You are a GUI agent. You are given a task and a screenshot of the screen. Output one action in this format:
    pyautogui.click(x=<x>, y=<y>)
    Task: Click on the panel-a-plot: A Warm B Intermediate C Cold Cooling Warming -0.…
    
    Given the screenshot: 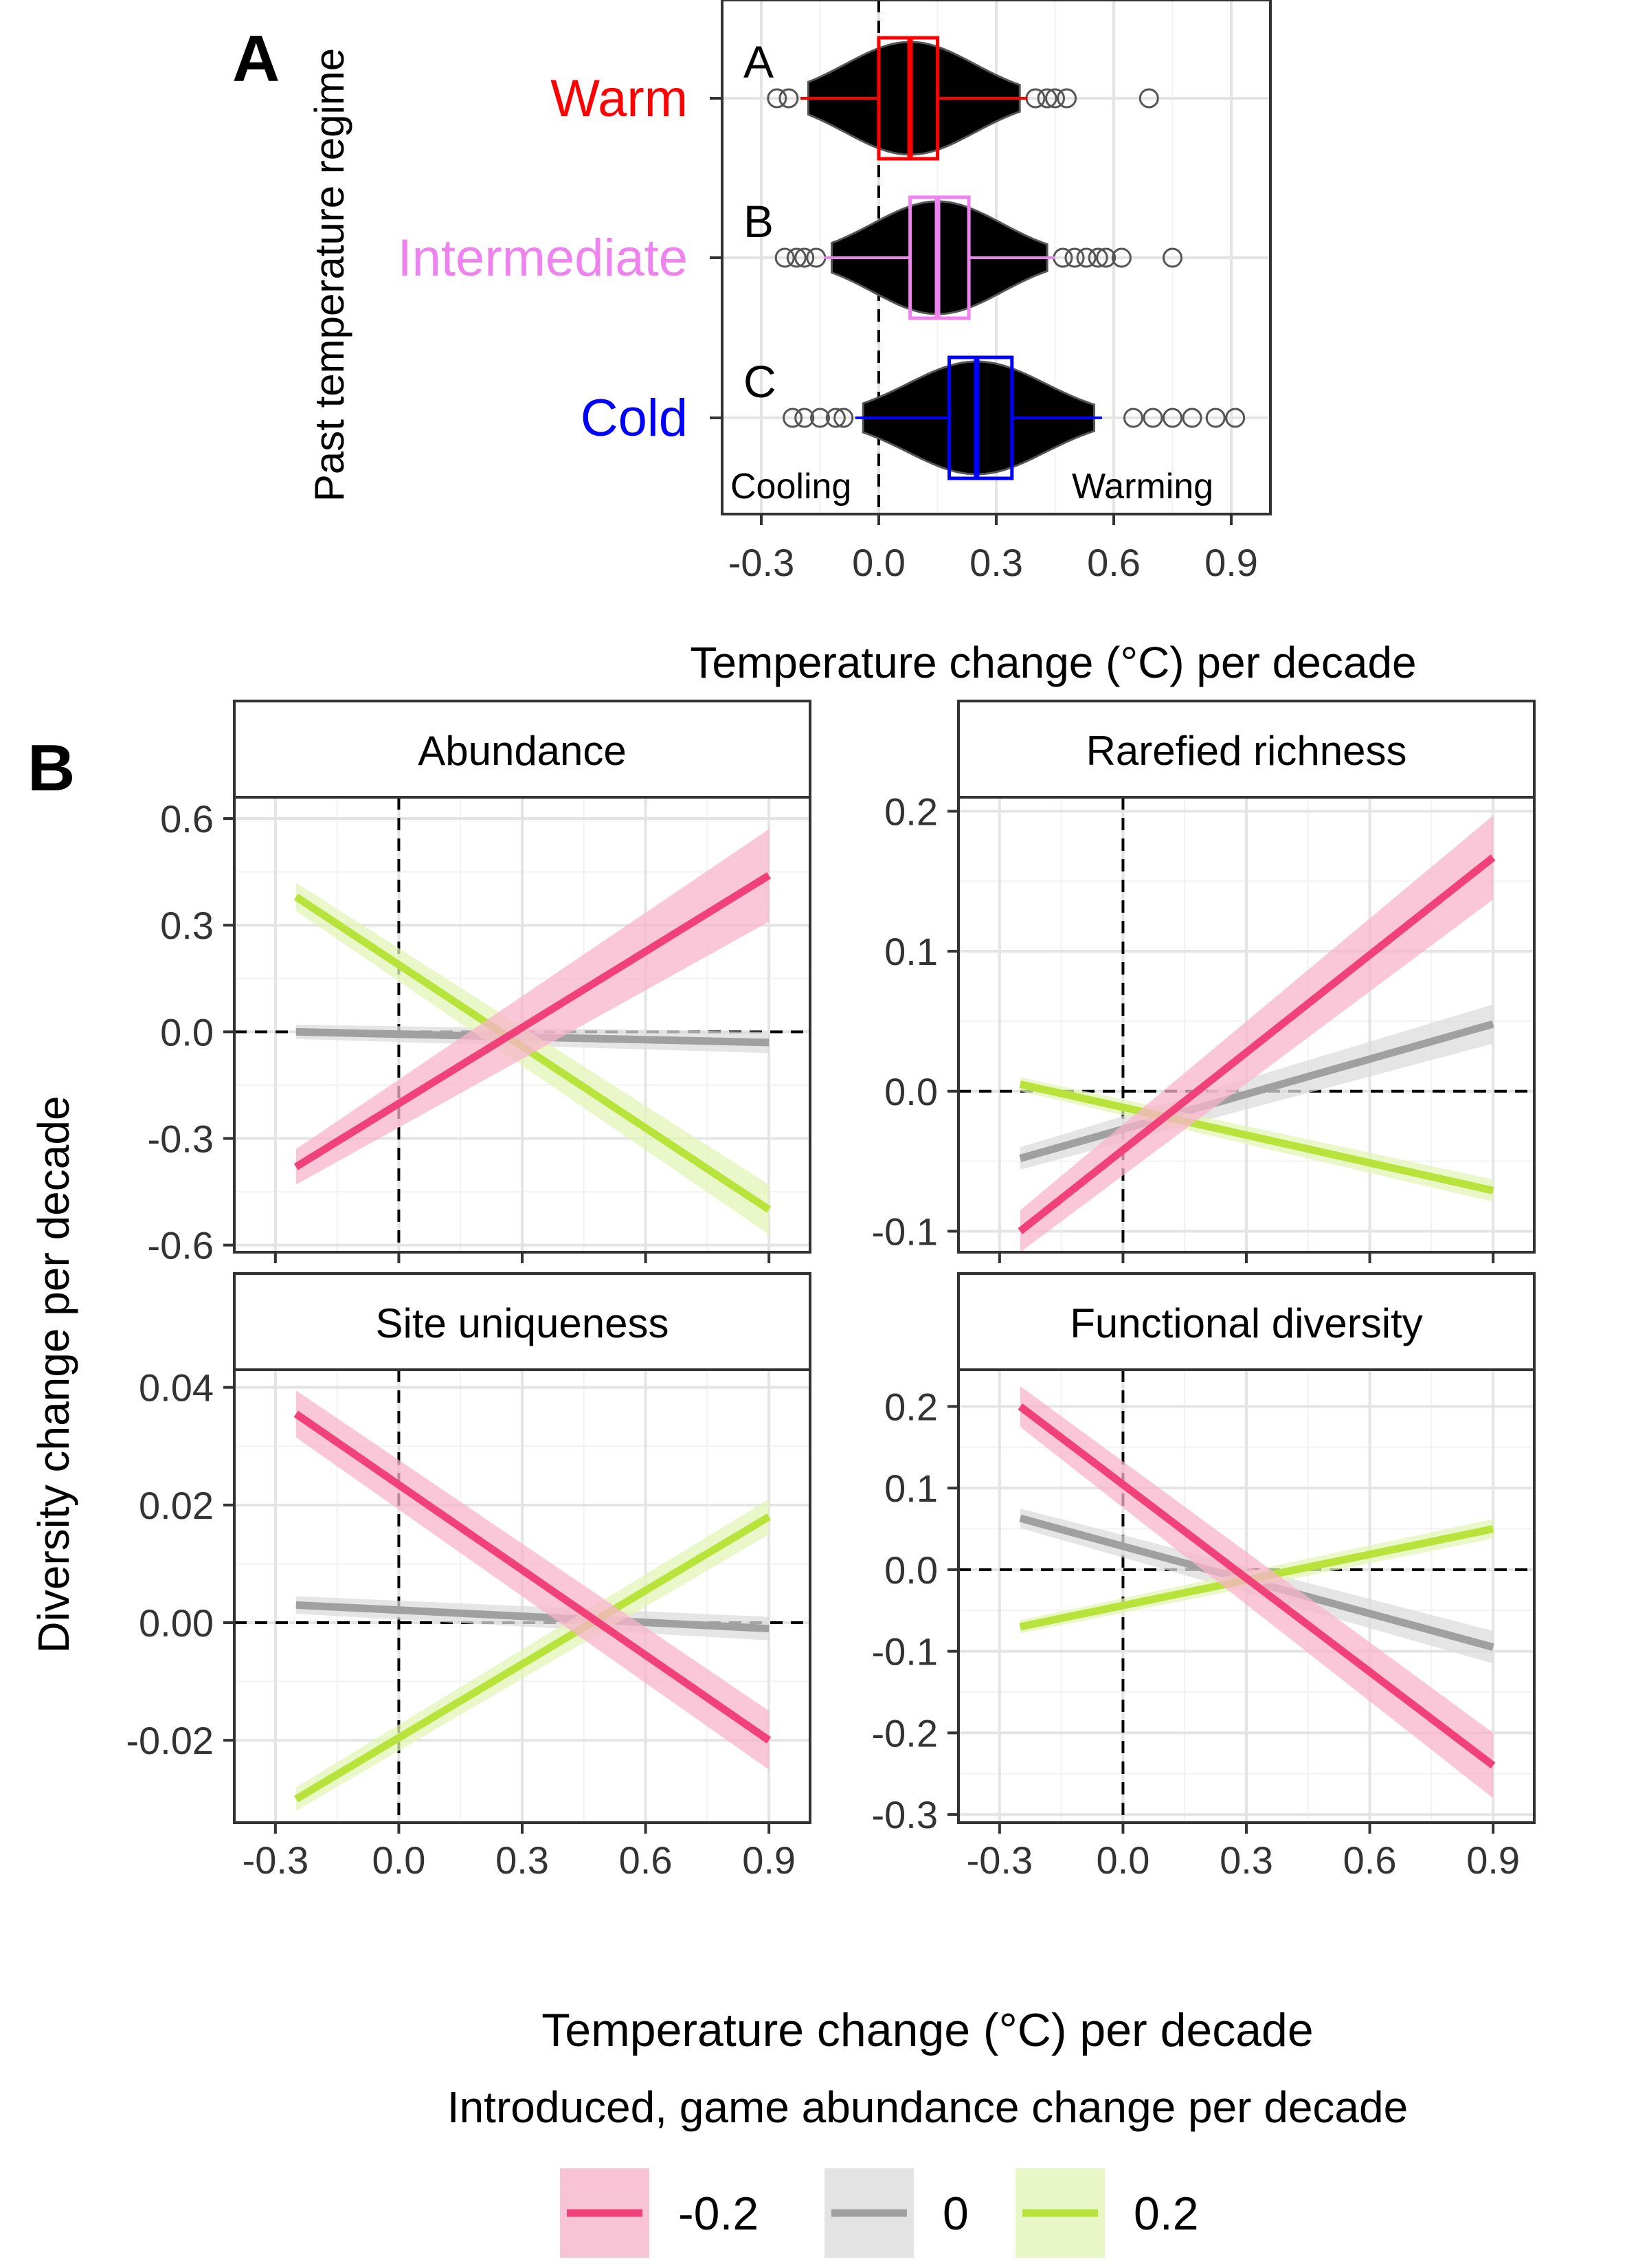 What is the action you would take?
    pyautogui.click(x=835, y=292)
    